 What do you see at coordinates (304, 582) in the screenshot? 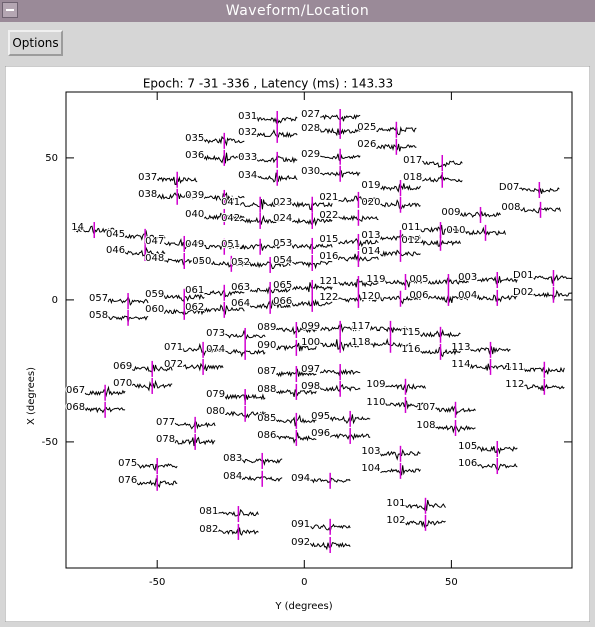
I see `x-tick-label: 0` at bounding box center [304, 582].